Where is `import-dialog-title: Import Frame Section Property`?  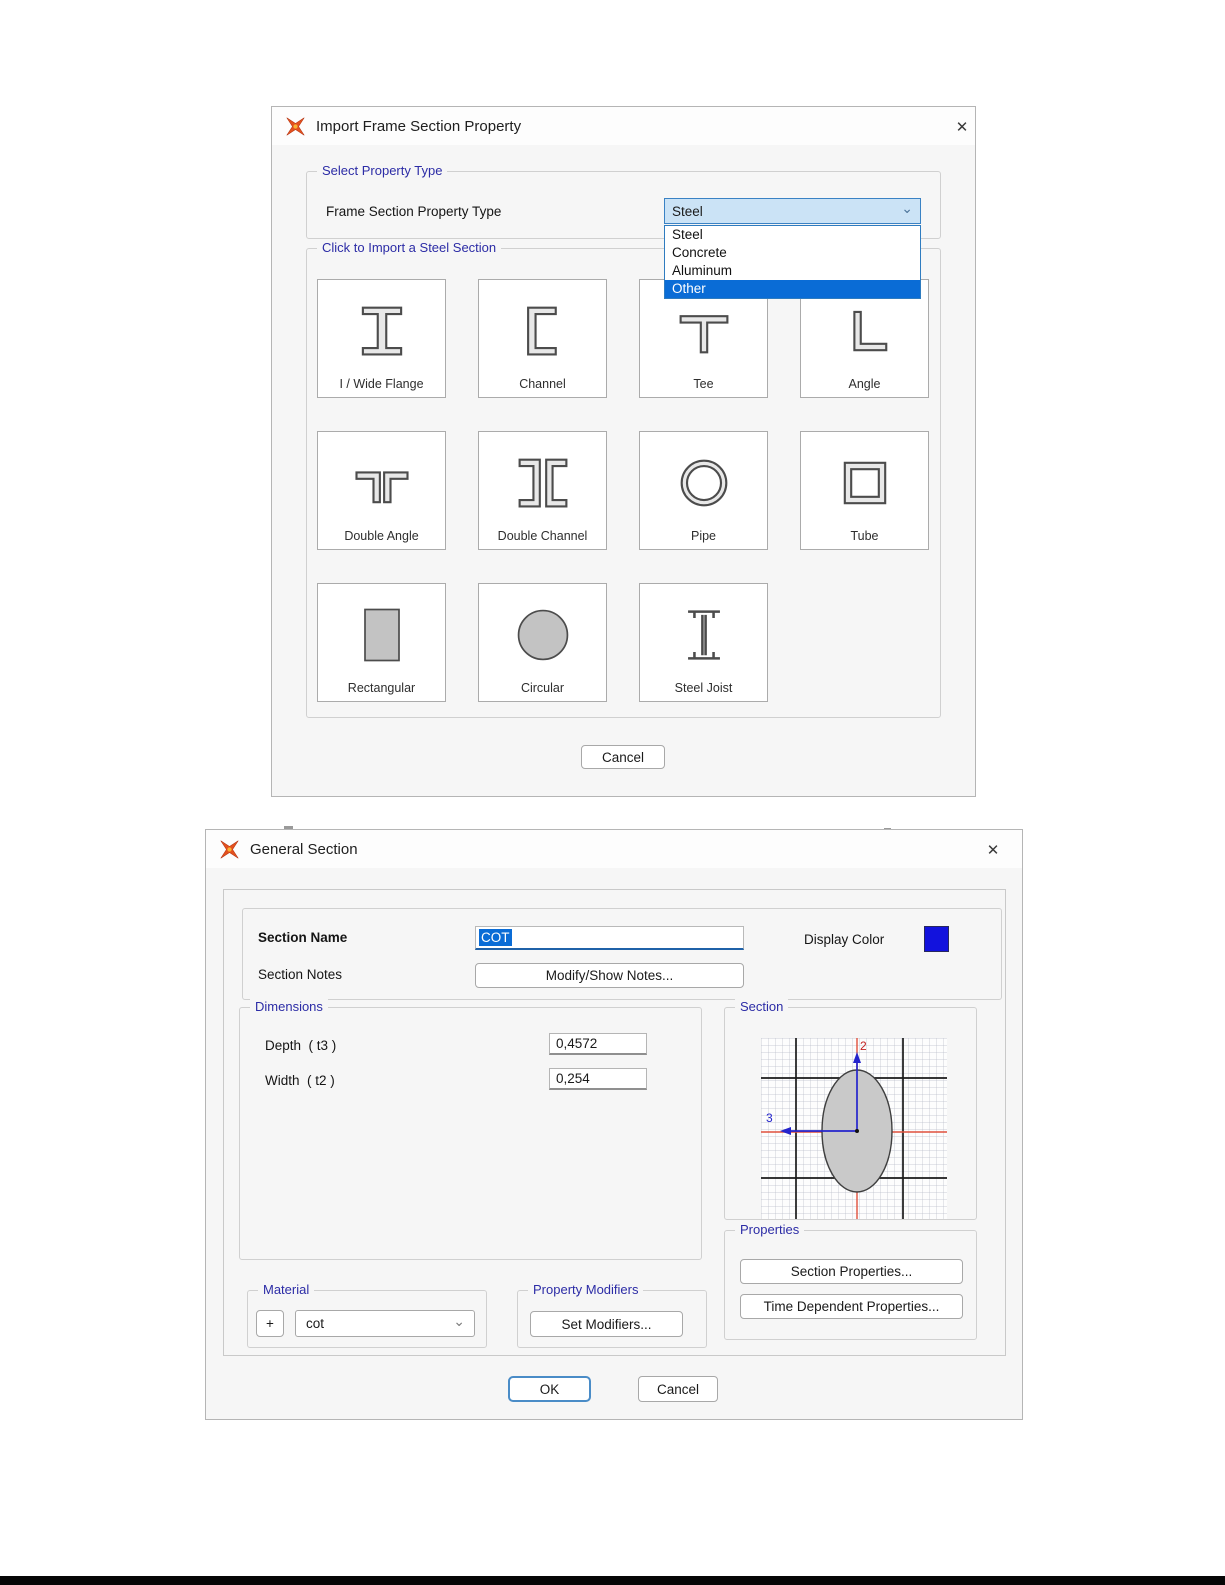 import-dialog-title: Import Frame Section Property is located at coordinates (419, 126).